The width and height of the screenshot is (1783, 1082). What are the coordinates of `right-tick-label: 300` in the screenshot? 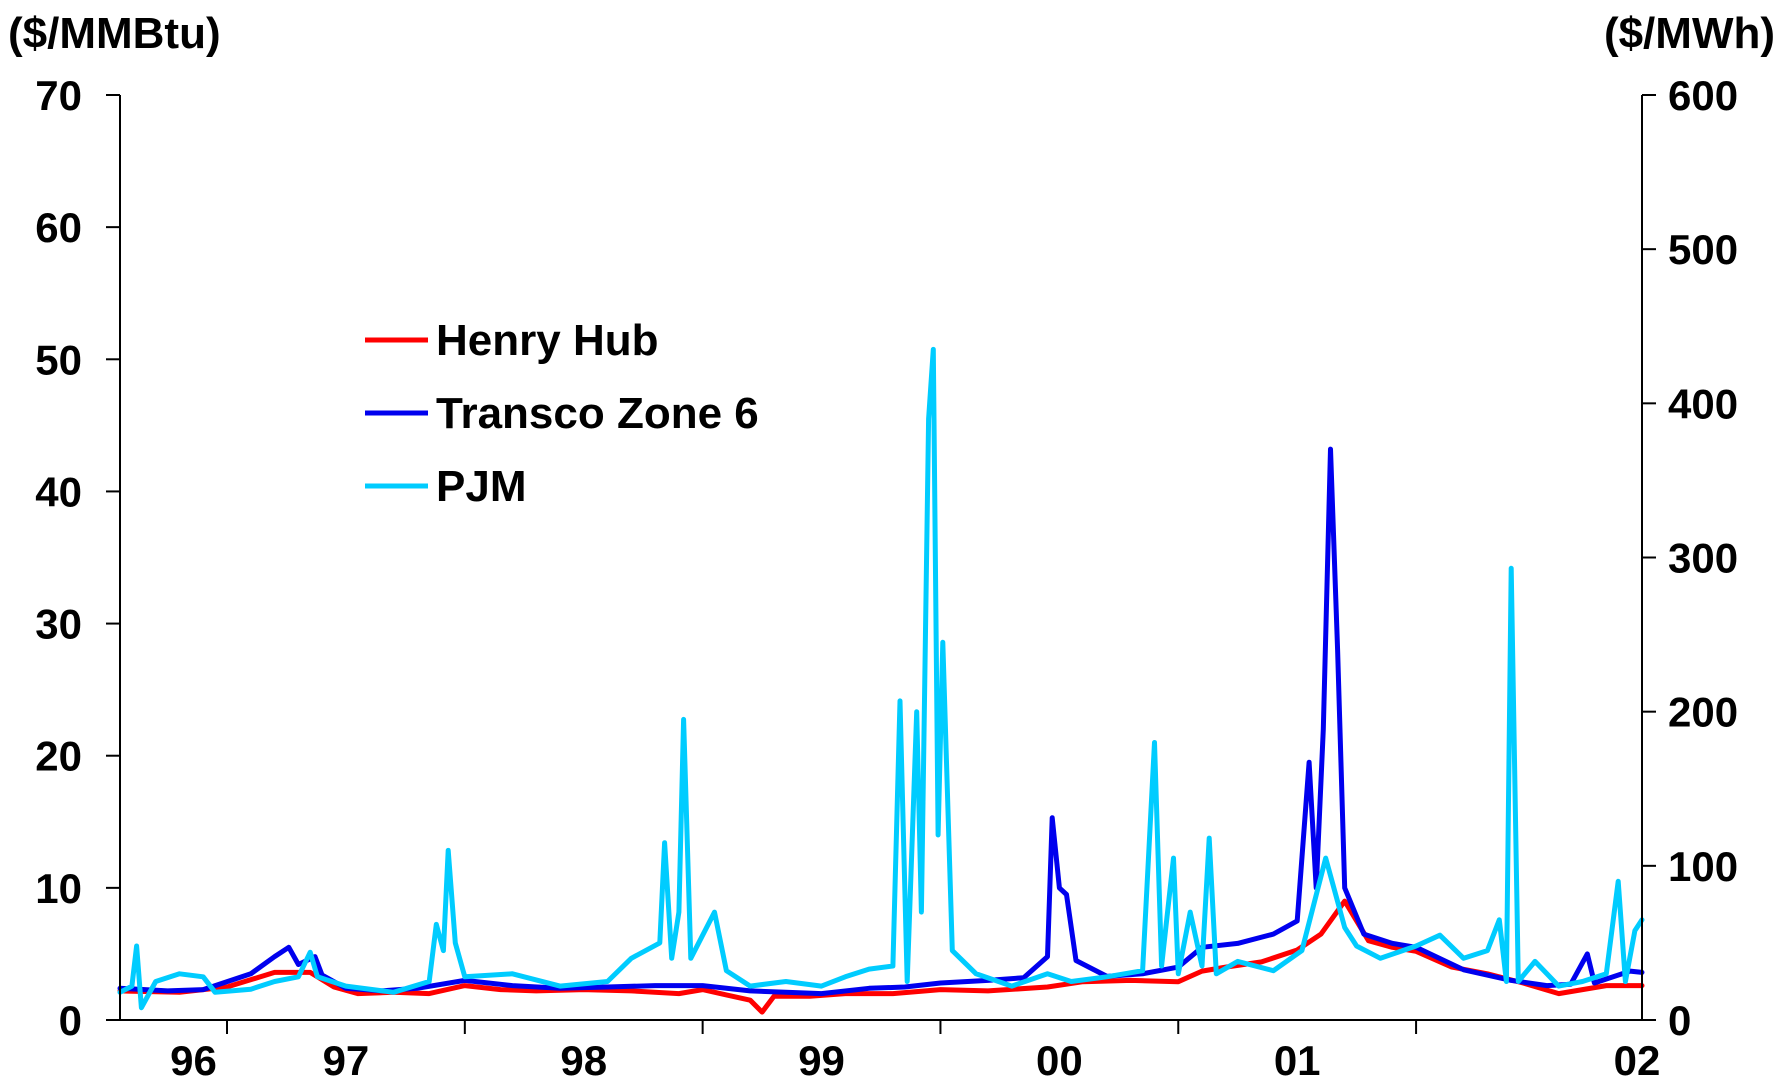 It's located at (1703, 558).